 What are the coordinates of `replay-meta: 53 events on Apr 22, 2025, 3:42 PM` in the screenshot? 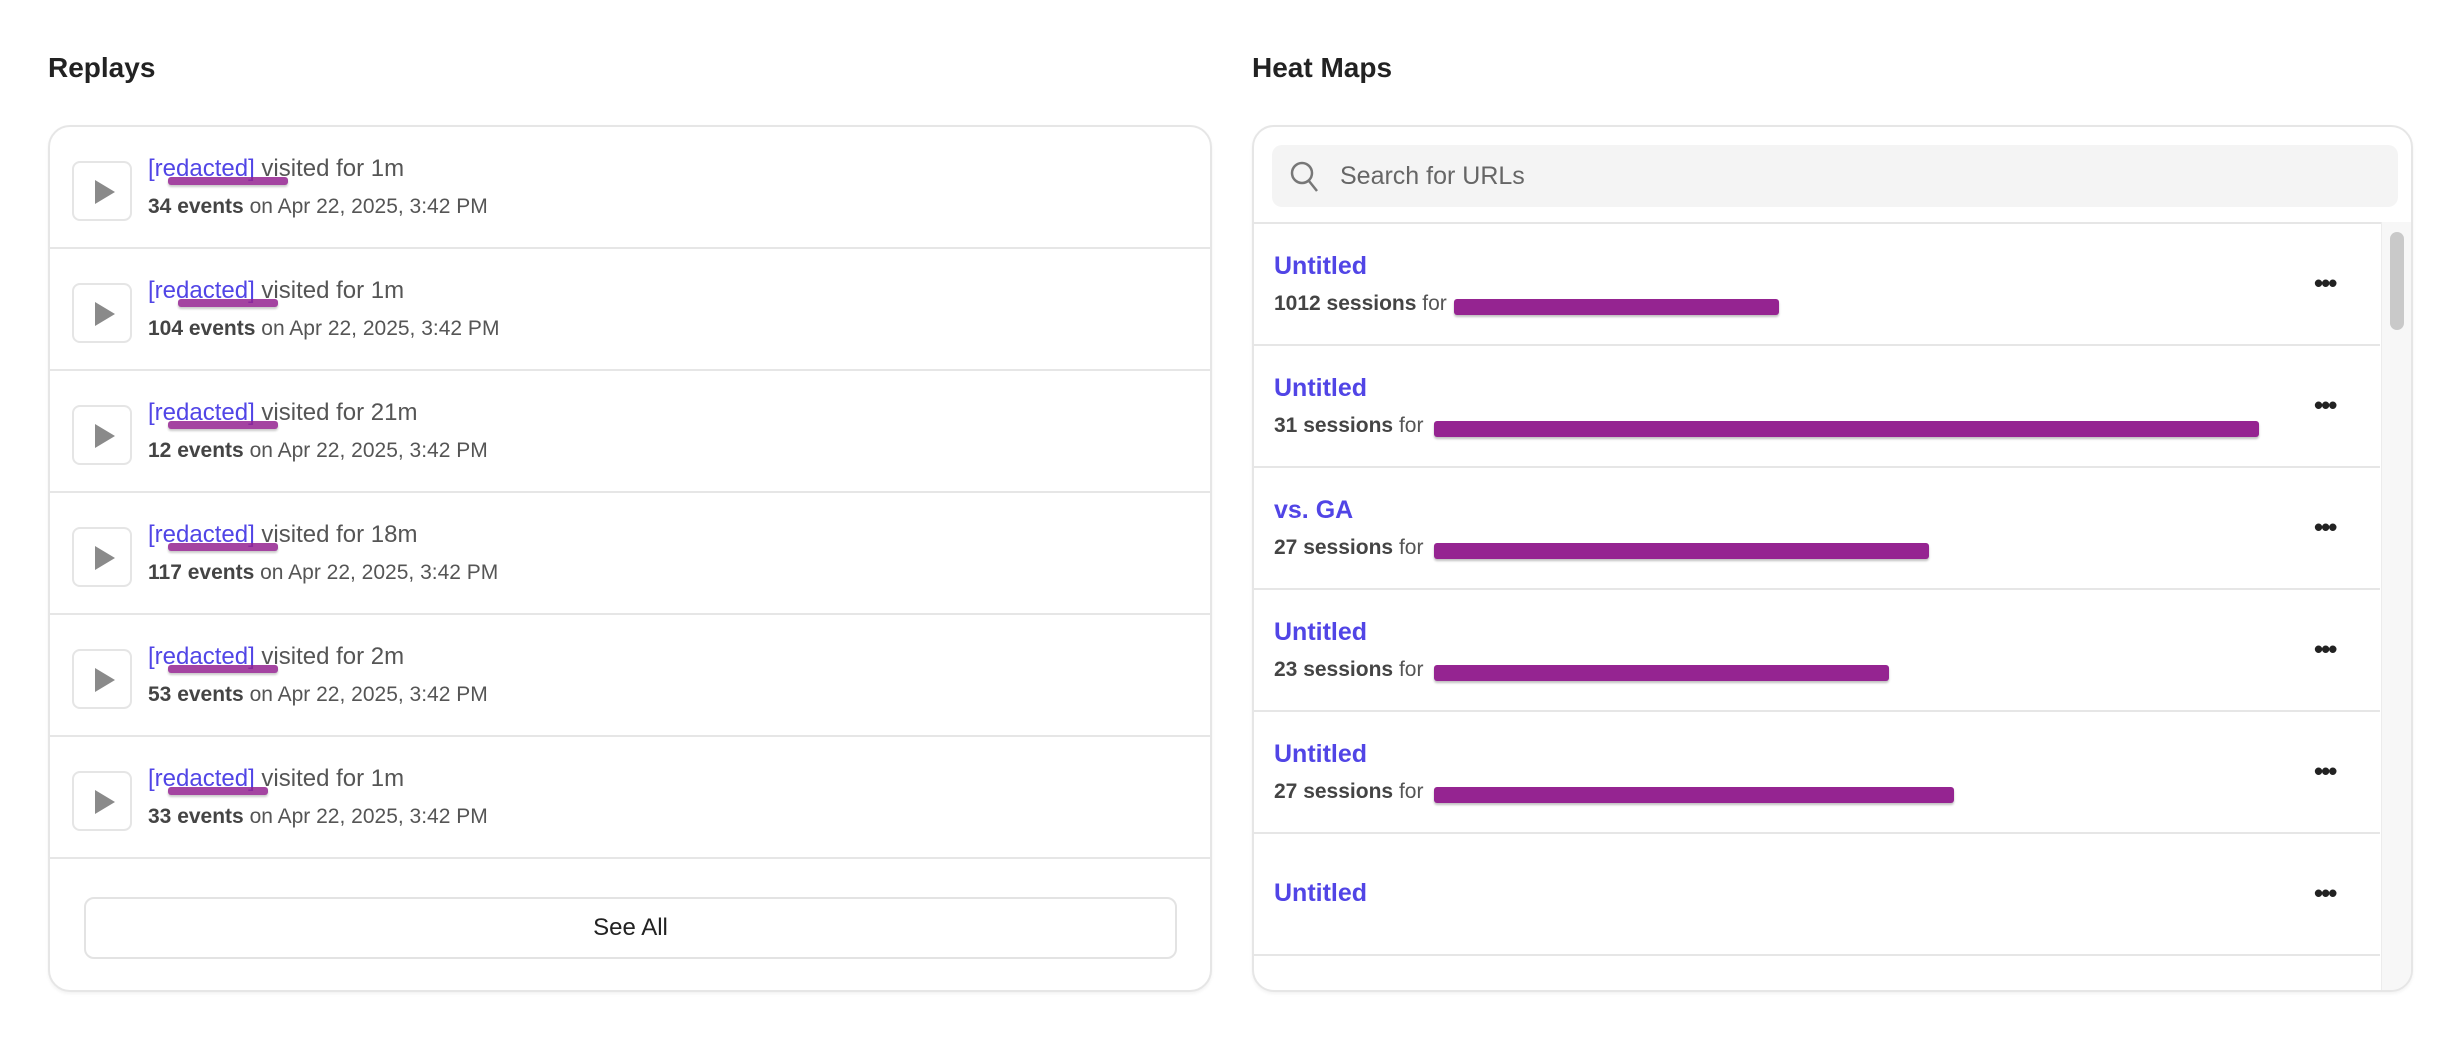 It's located at (318, 695).